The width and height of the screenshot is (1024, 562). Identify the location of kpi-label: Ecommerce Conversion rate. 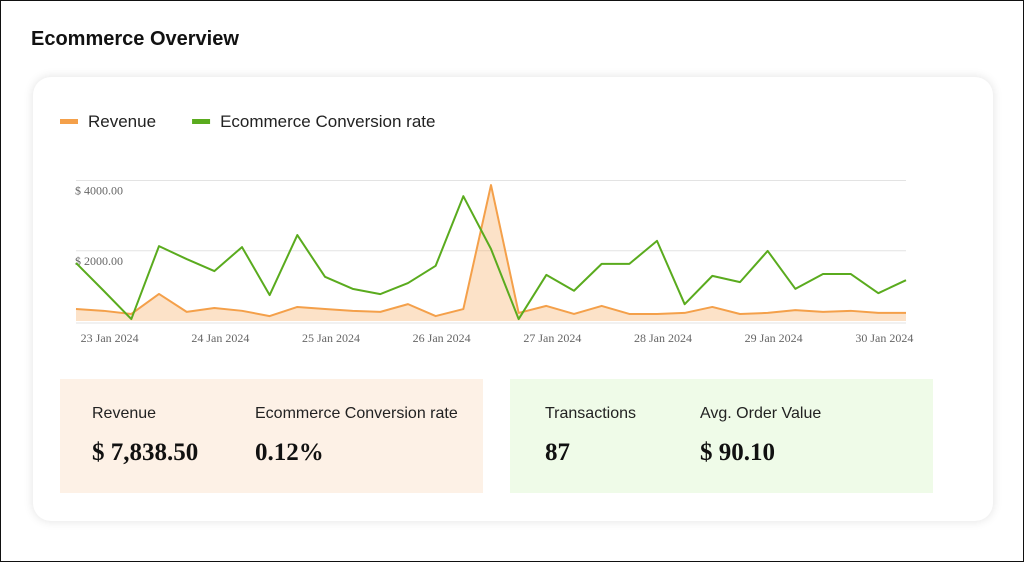
(356, 413).